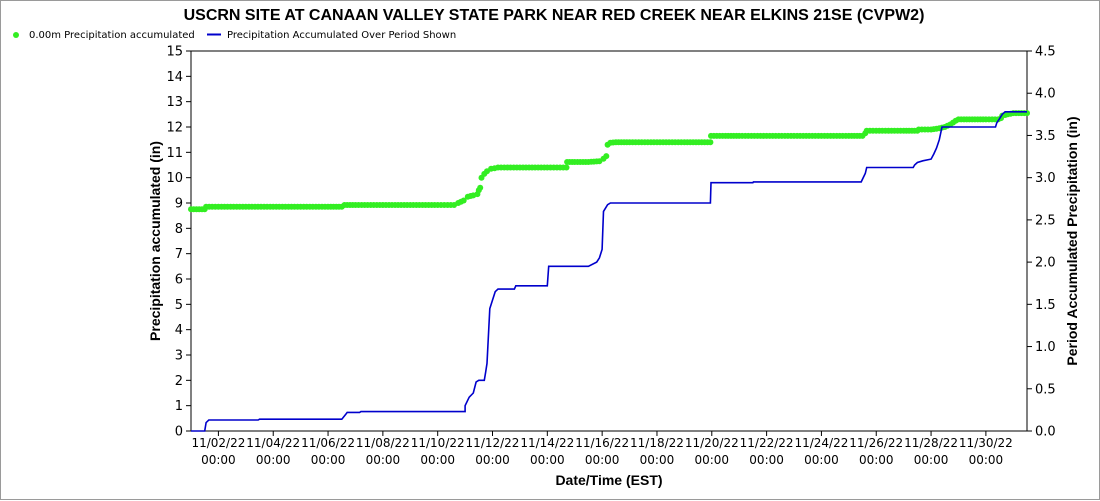  What do you see at coordinates (174, 153) in the screenshot?
I see `y-tick-label: 11` at bounding box center [174, 153].